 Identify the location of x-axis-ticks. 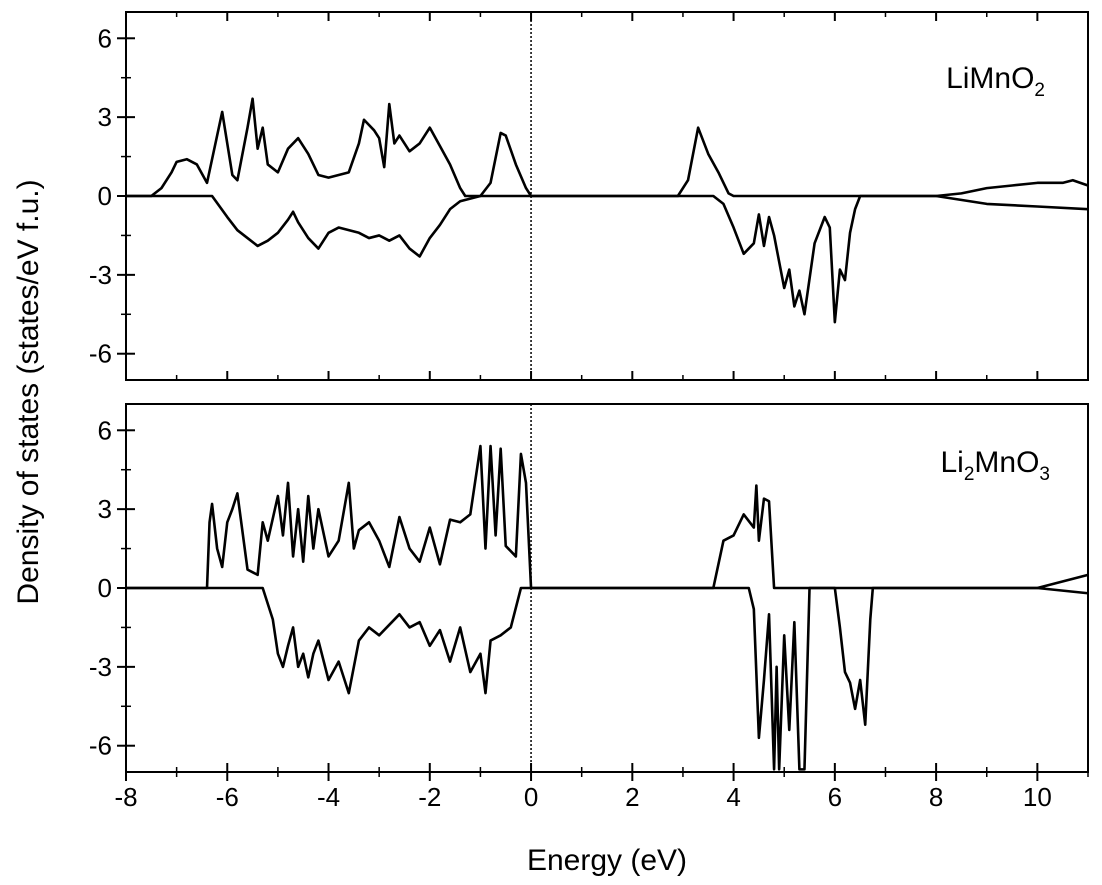
(607, 772).